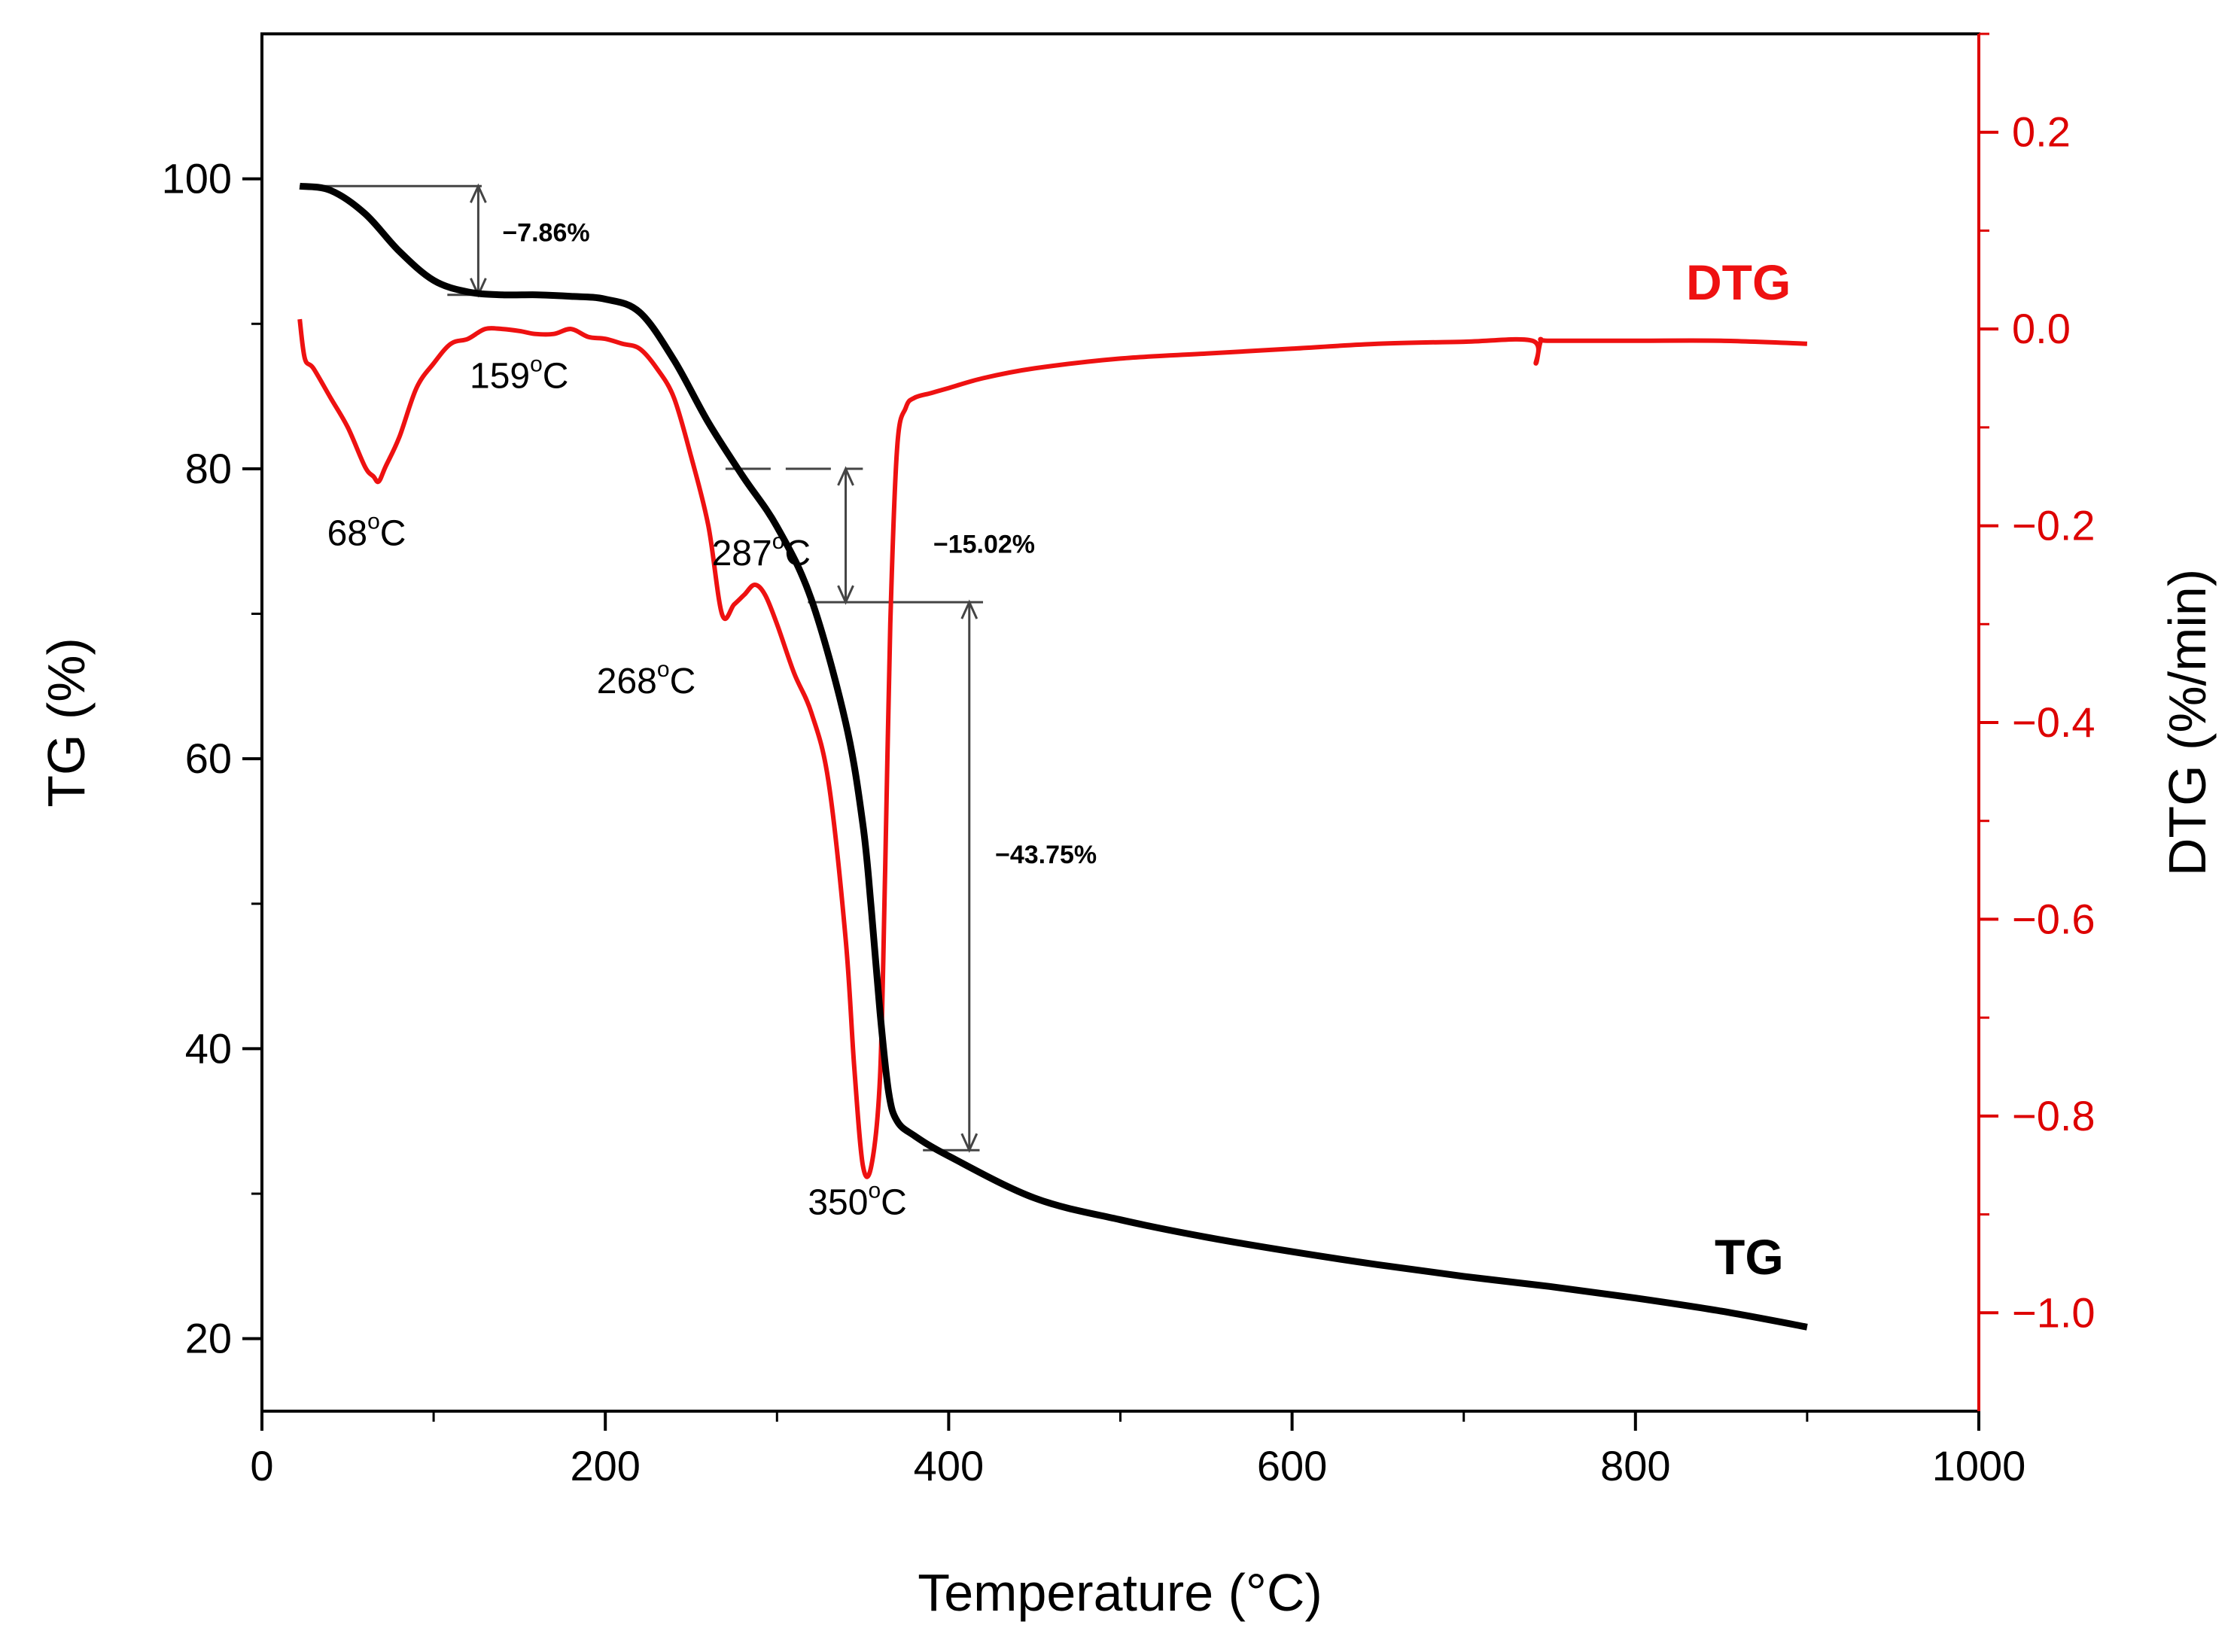  Describe the element at coordinates (1750, 1257) in the screenshot. I see `tg-series-tag: TG` at that location.